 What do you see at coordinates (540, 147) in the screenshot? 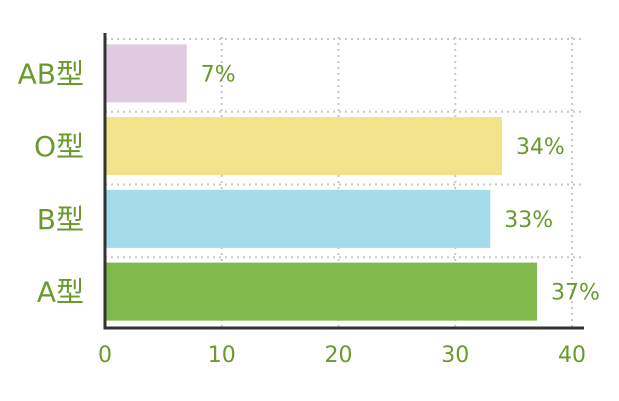
I see `value-label: 34%` at bounding box center [540, 147].